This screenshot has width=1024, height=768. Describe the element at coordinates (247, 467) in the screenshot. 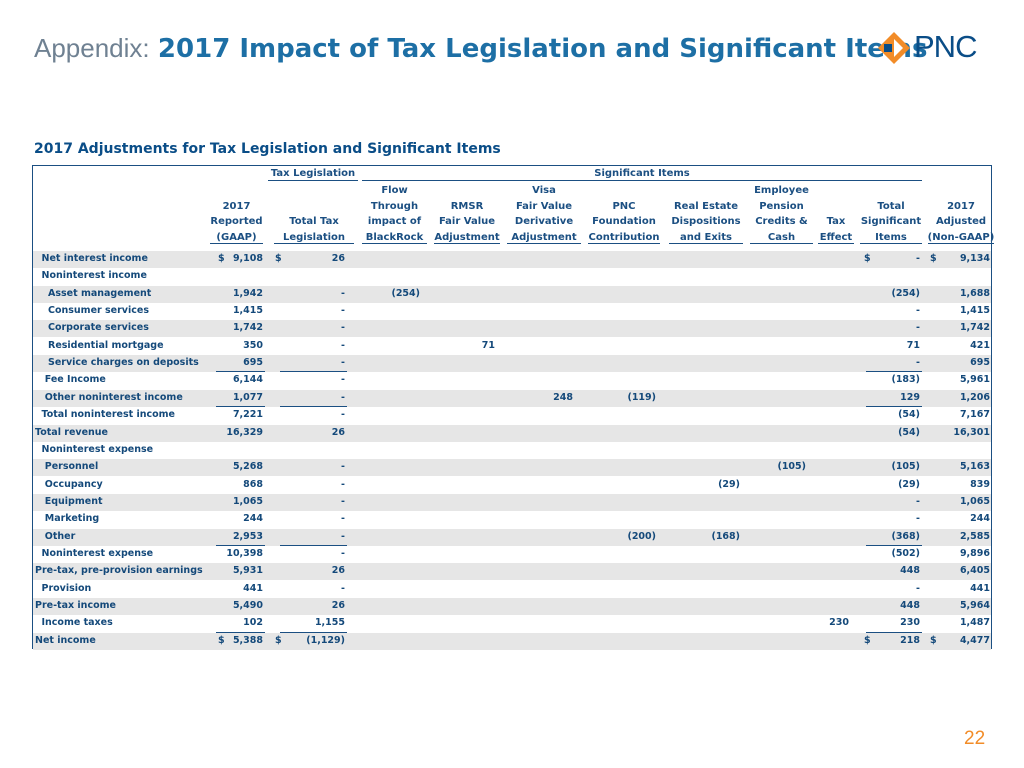

I see `cell-value: 5,268` at that location.